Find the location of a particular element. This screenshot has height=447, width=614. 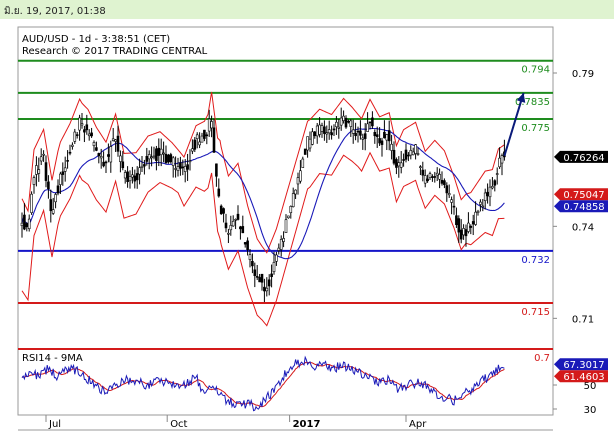

rsi-line is located at coordinates (263, 383).